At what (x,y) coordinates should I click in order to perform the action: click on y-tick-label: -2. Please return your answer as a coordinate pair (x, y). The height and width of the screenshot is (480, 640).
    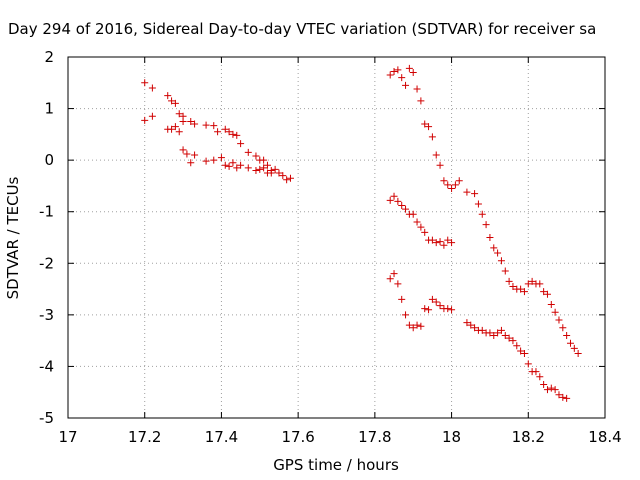
    Looking at the image, I should click on (46, 263).